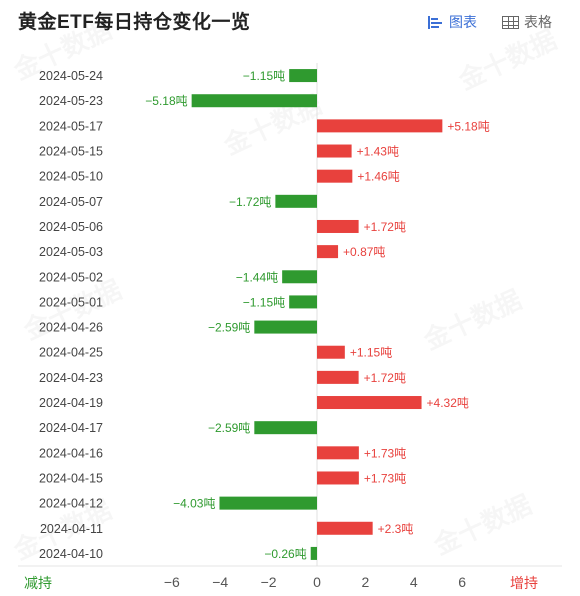 The width and height of the screenshot is (580, 596). Describe the element at coordinates (71, 152) in the screenshot. I see `category-label: 2024-05-15` at that location.